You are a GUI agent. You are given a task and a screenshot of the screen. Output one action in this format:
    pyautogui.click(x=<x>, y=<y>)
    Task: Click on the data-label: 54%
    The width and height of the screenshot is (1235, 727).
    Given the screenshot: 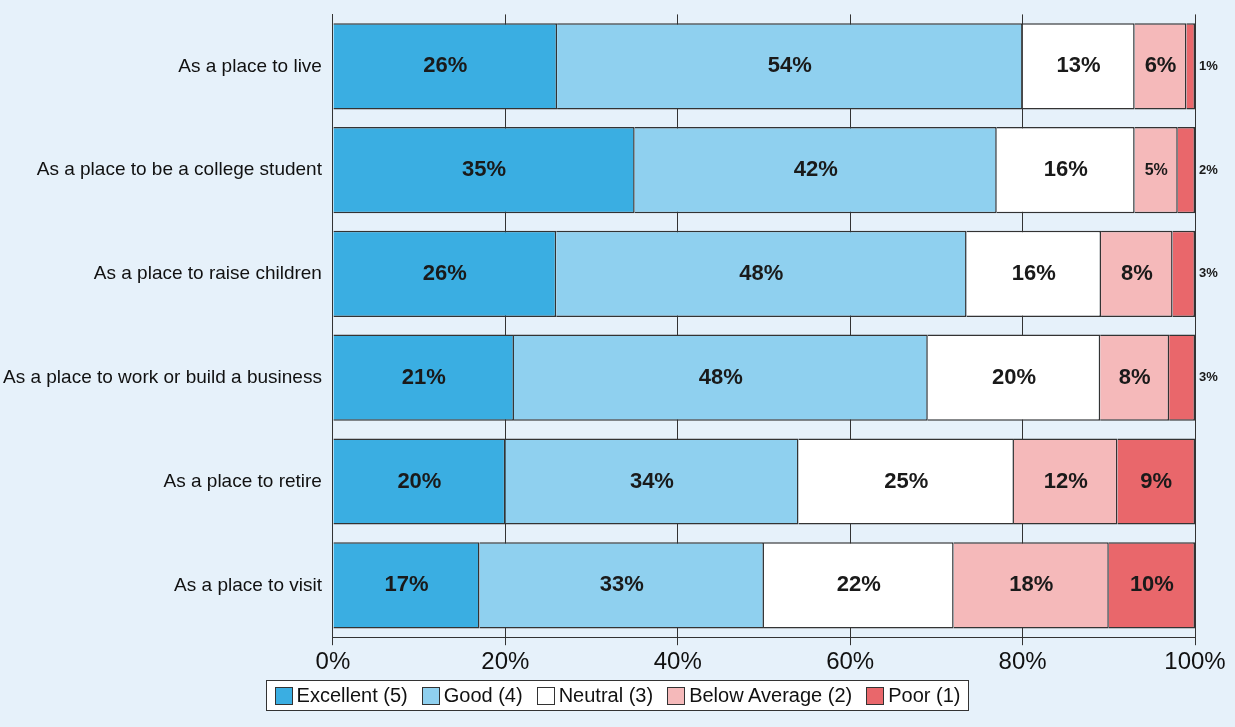 What is the action you would take?
    pyautogui.click(x=789, y=65)
    